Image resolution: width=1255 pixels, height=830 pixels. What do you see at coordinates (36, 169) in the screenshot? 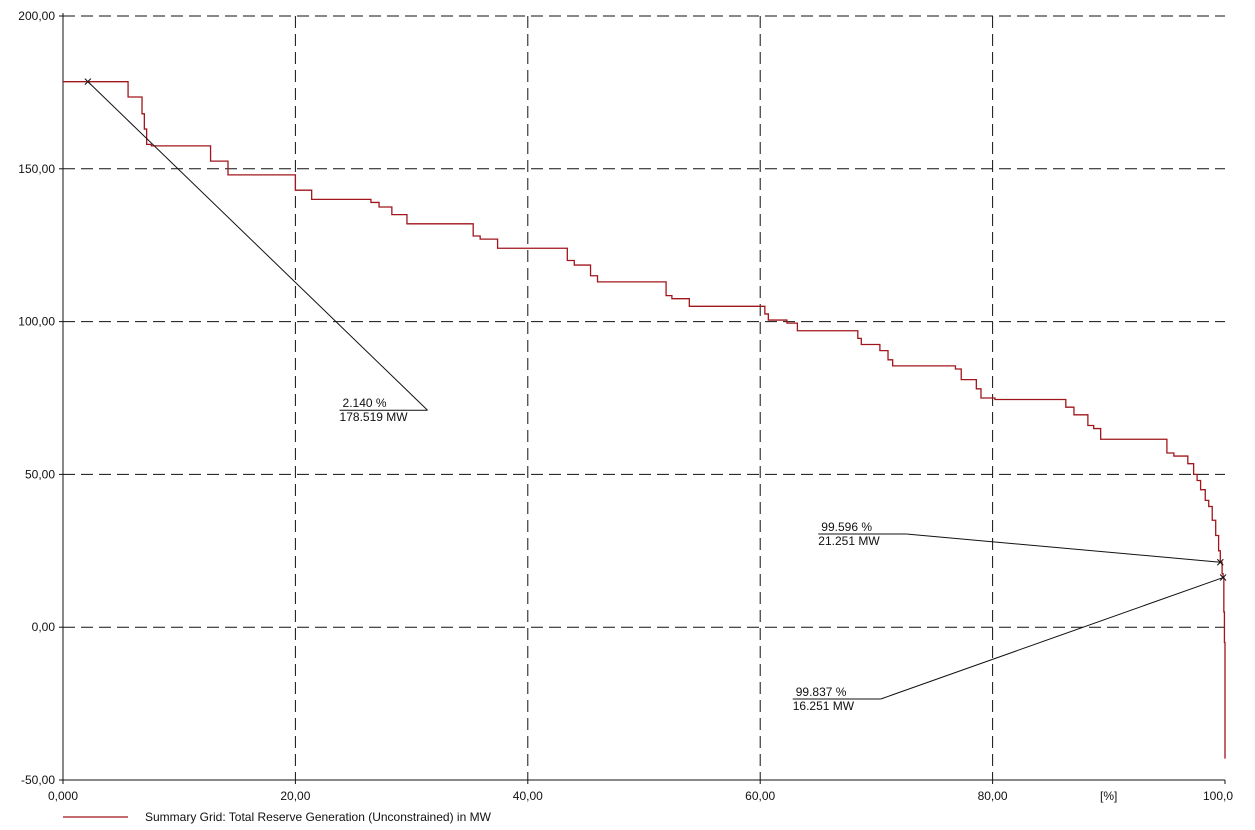
I see `y-tick-label: 150,00` at bounding box center [36, 169].